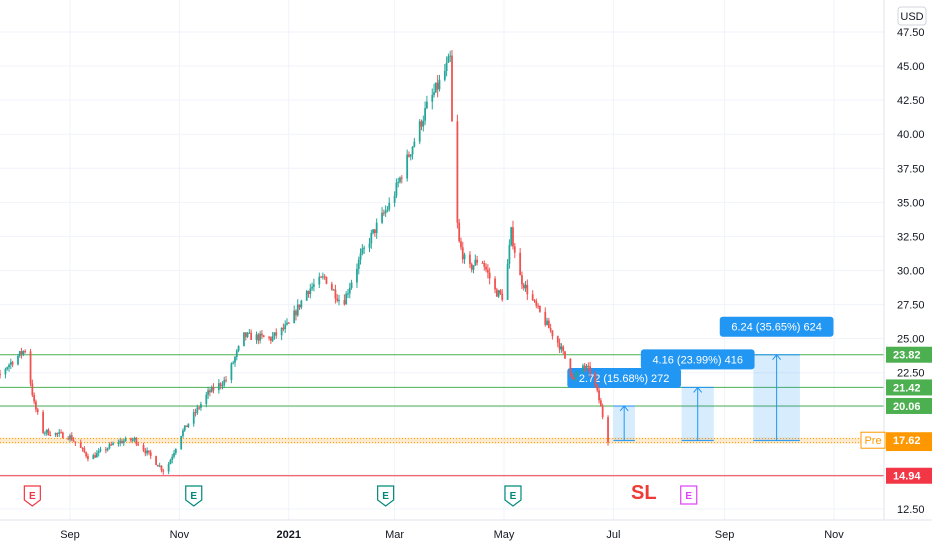 The height and width of the screenshot is (550, 932). I want to click on time-axis: Sep Nov 2021 Mar May Jul Sep Nov, so click(452, 535).